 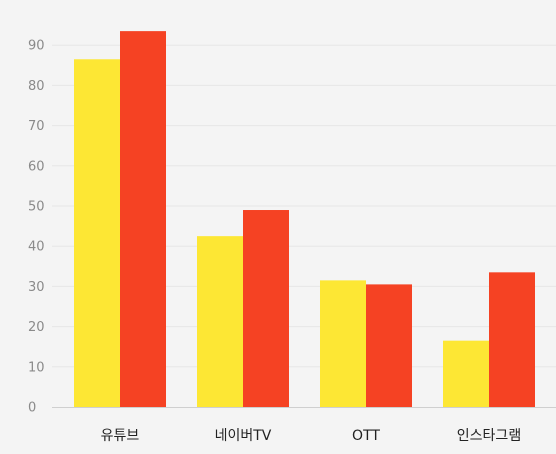 What do you see at coordinates (36, 367) in the screenshot?
I see `y-tick-label: 10` at bounding box center [36, 367].